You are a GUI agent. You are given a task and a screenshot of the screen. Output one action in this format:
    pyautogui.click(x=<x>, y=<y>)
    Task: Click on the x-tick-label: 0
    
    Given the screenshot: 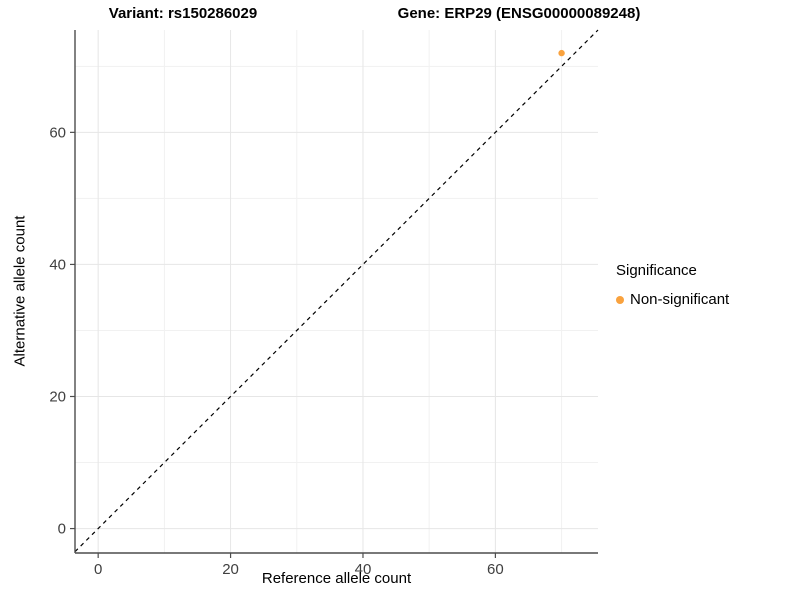 What is the action you would take?
    pyautogui.click(x=98, y=569)
    